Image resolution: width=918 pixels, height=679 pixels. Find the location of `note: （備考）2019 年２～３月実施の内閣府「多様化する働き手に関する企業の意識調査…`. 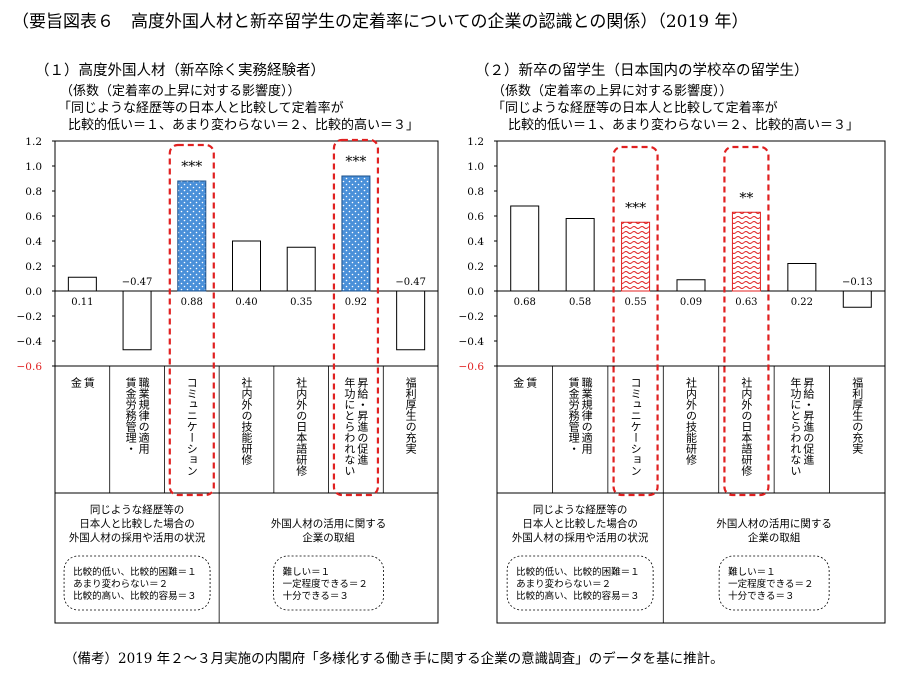

note: （備考）2019 年２～３月実施の内閣府「多様化する働き手に関する企業の意識調査… is located at coordinates (394, 658).